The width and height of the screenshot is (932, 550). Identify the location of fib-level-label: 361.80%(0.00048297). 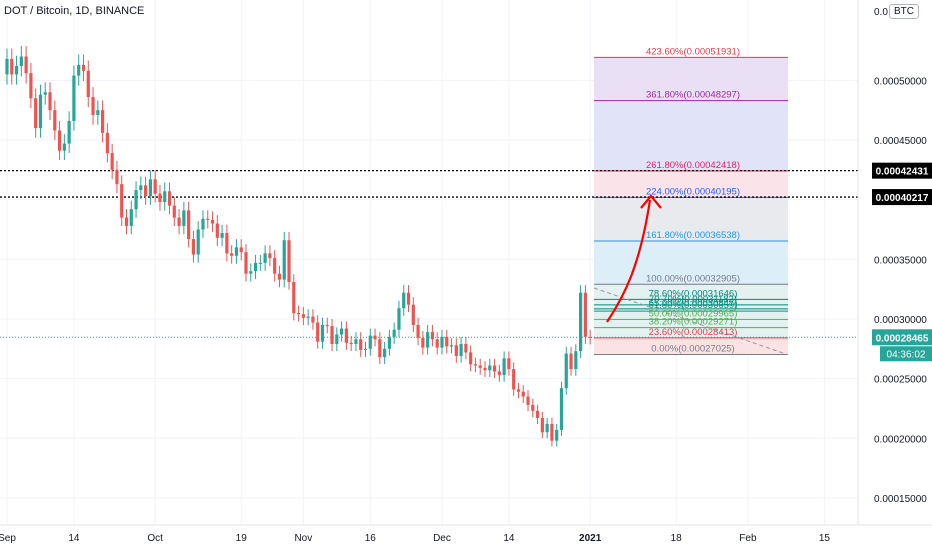
(693, 95).